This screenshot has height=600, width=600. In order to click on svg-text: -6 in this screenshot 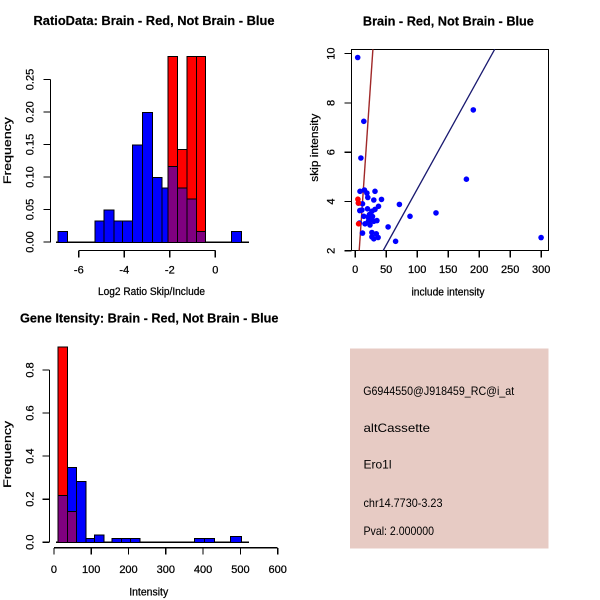, I will do `click(79, 270)`.